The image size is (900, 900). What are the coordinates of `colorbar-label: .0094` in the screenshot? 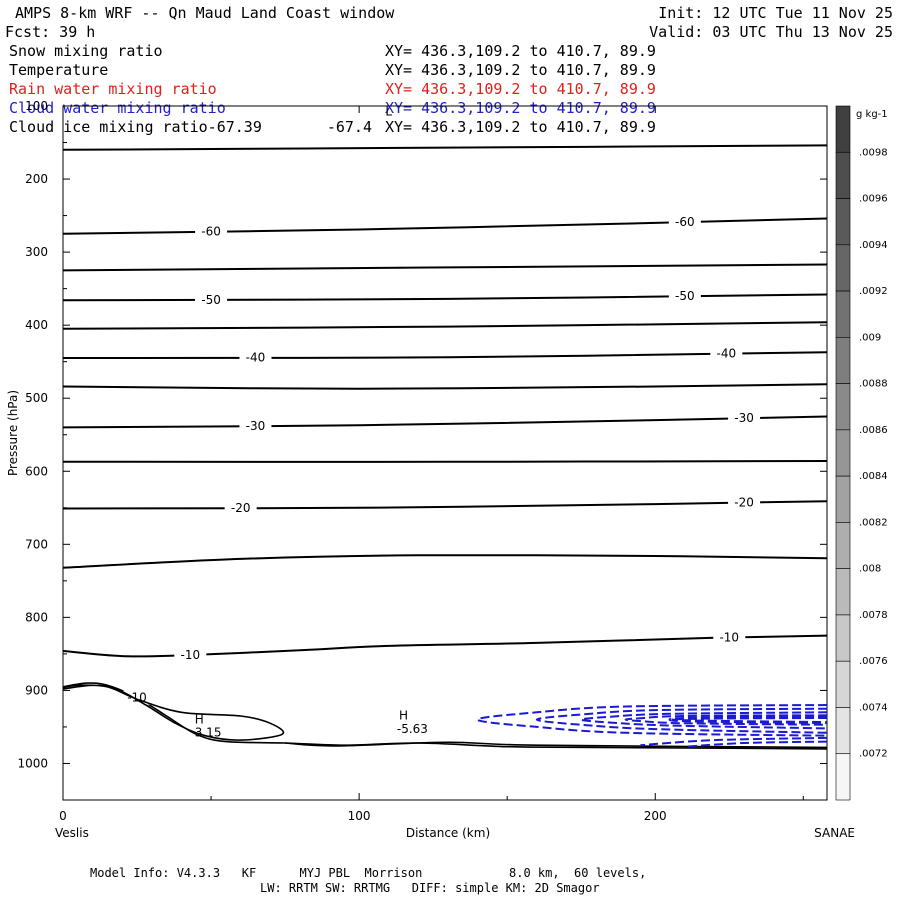 It's located at (873, 245).